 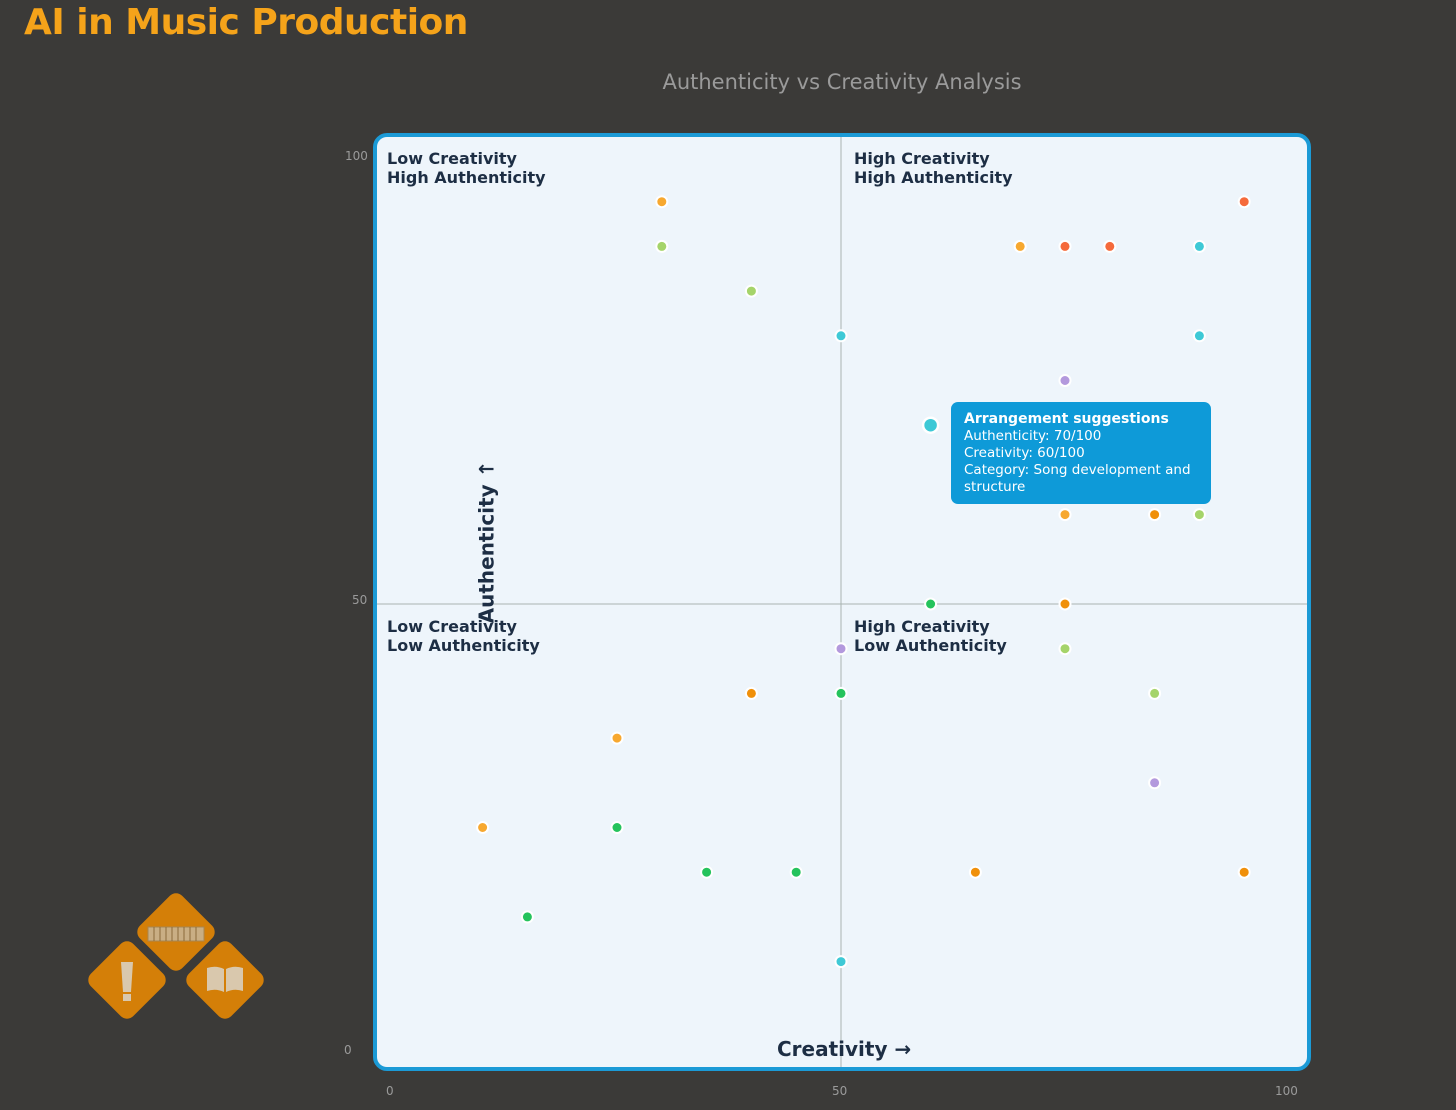 What do you see at coordinates (348, 1050) in the screenshot?
I see `y-tick-0: 0` at bounding box center [348, 1050].